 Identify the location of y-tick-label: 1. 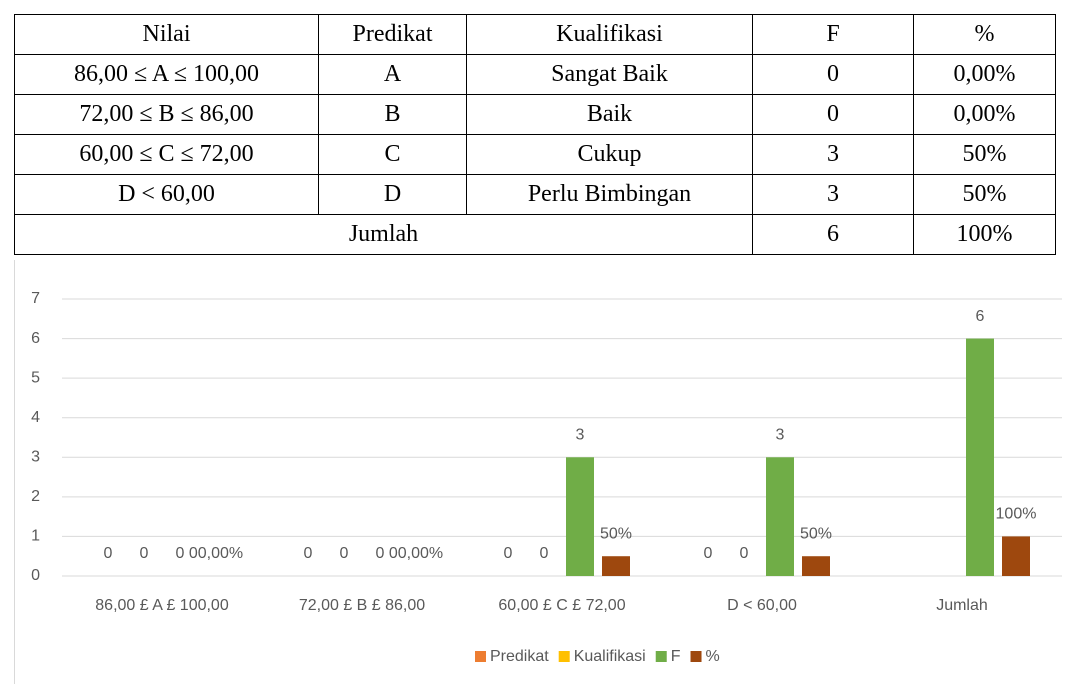
(35, 536).